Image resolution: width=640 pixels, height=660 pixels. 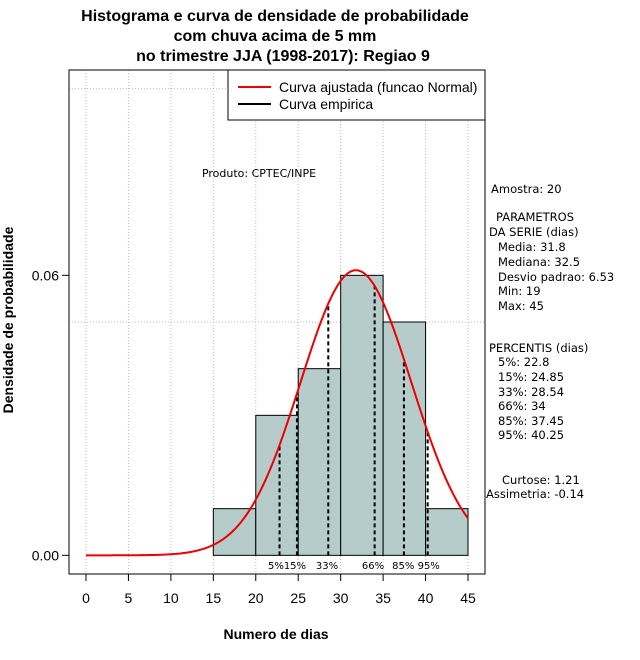 I want to click on y-axis: 0.00 0.06, so click(x=50, y=415).